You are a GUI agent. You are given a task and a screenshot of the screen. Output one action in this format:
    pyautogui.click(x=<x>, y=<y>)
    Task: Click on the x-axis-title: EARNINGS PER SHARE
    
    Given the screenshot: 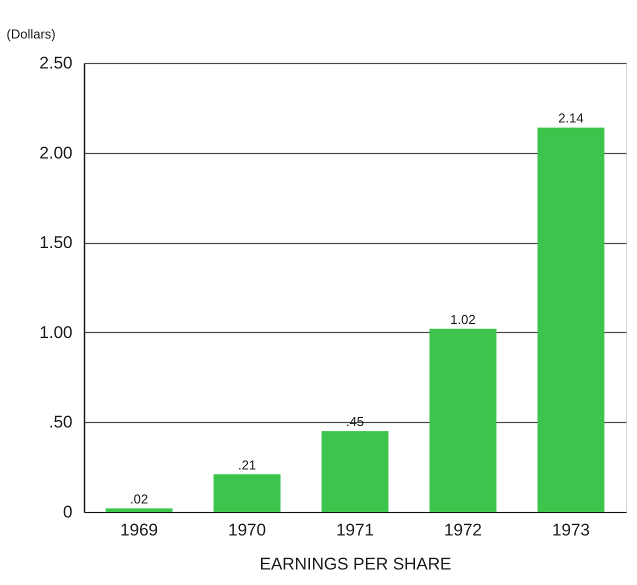 What is the action you would take?
    pyautogui.click(x=356, y=564)
    